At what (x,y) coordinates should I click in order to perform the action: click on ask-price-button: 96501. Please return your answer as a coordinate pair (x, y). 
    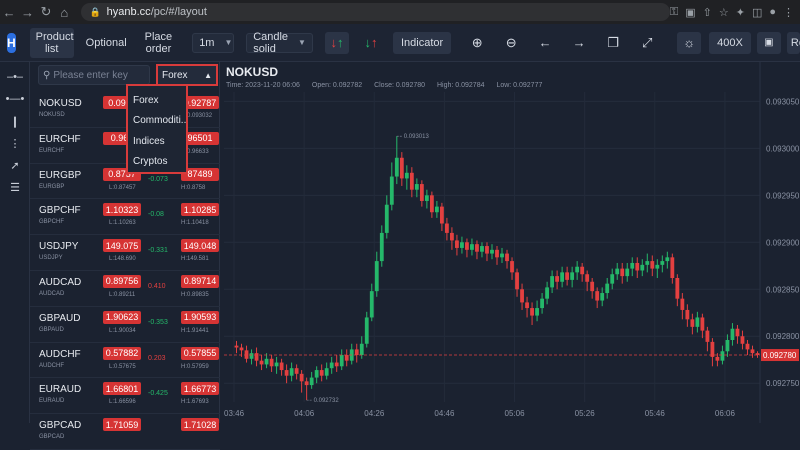
    Looking at the image, I should click on (200, 138).